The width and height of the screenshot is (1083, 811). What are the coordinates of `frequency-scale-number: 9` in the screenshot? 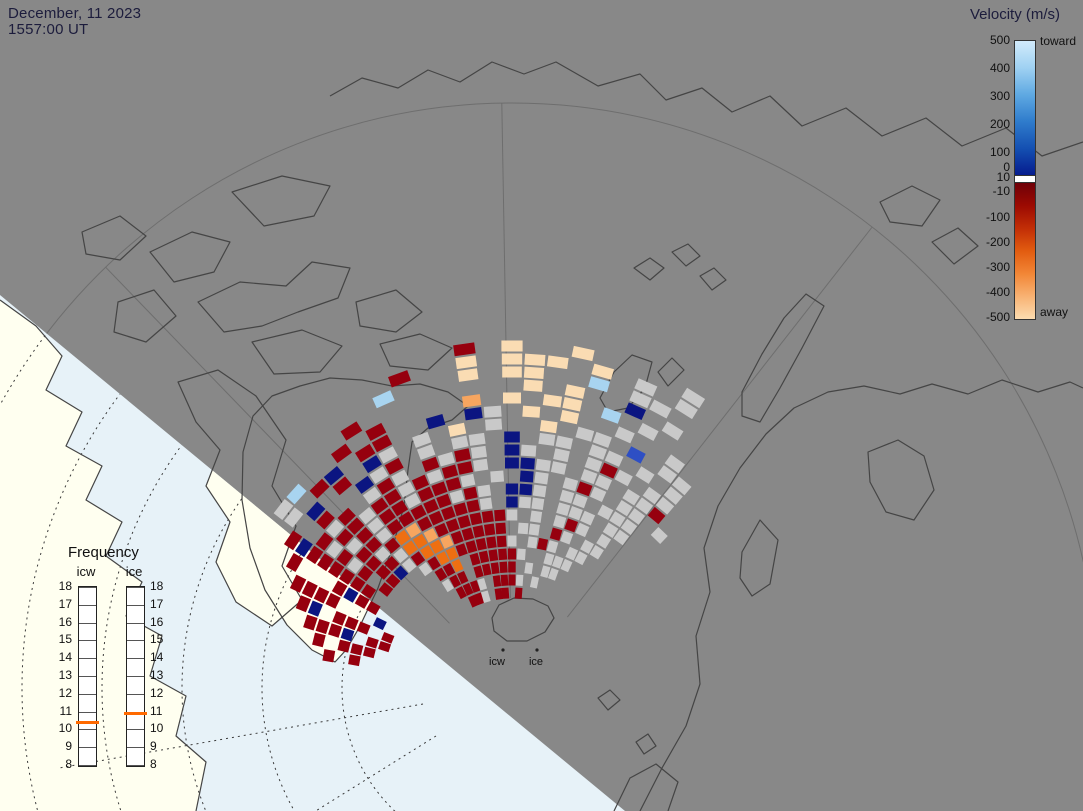 It's located at (153, 746).